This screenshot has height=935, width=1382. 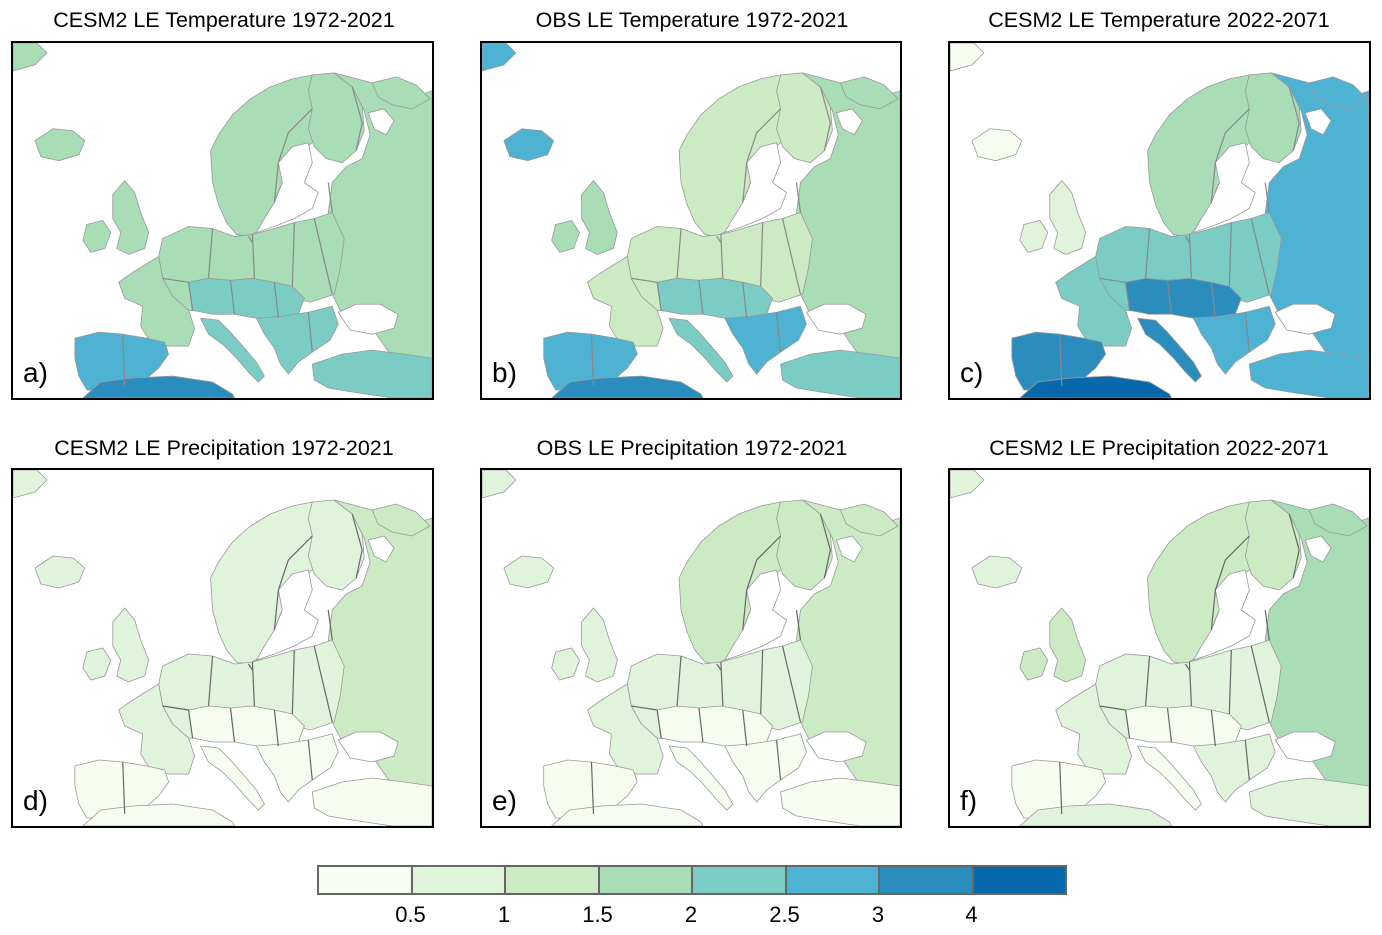 I want to click on map-frame: e), so click(x=691, y=648).